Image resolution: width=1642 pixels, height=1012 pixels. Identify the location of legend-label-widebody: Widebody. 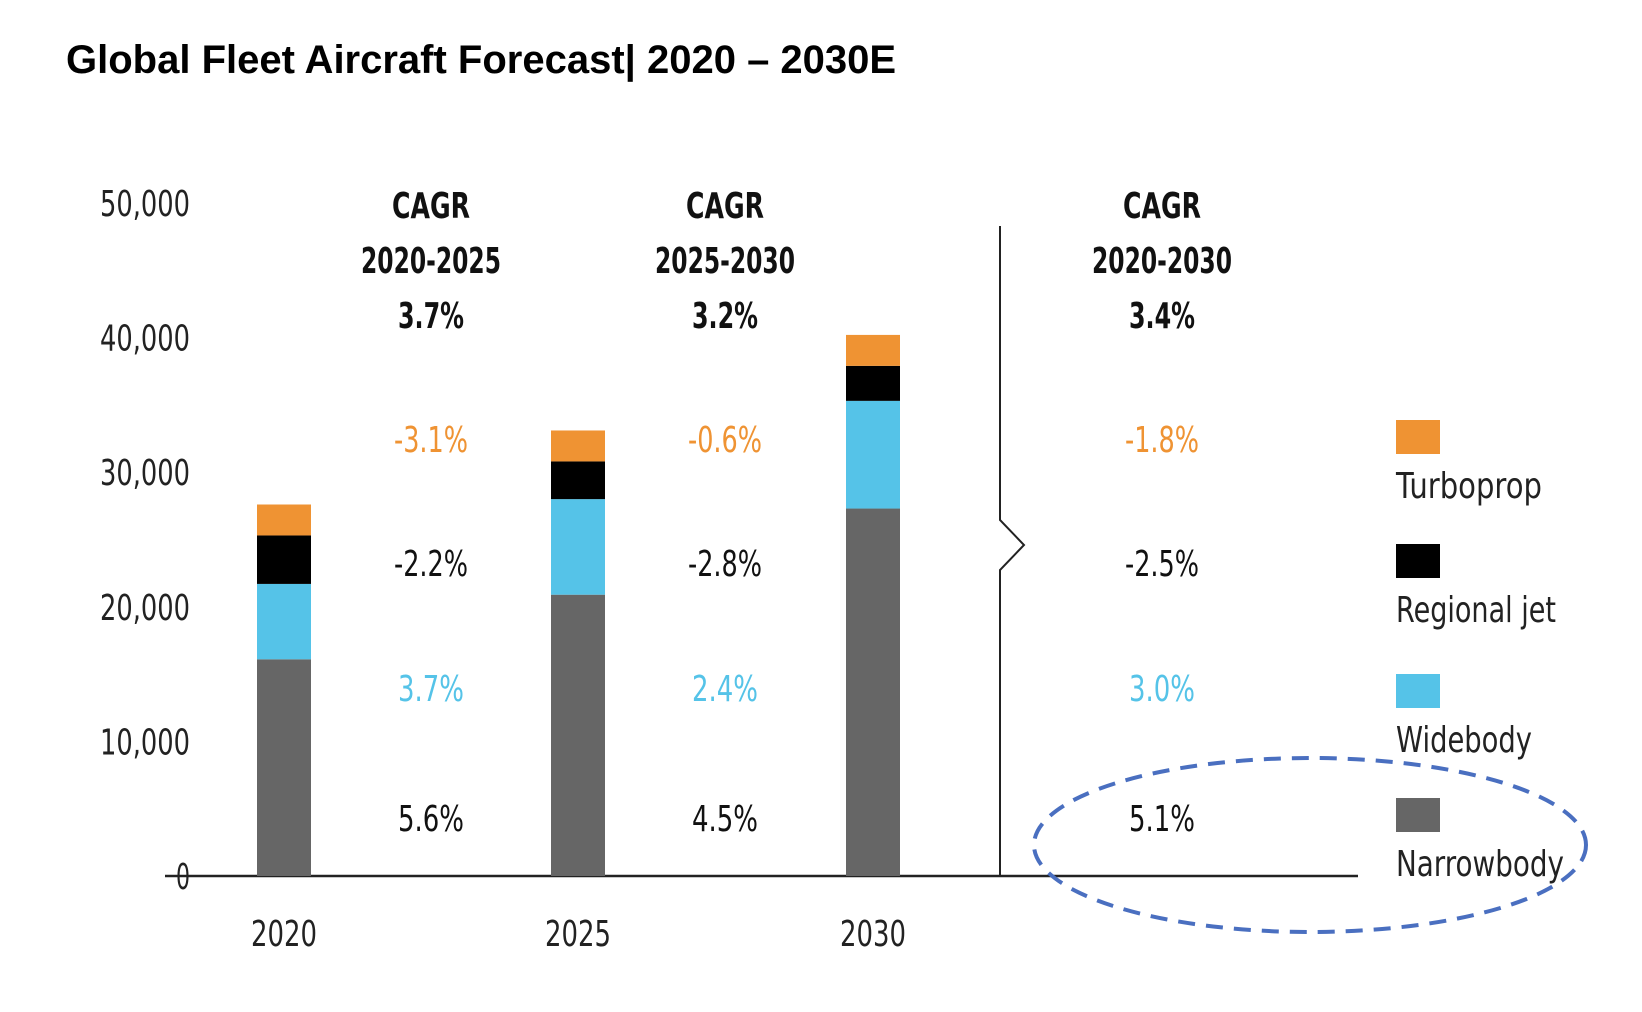
(1464, 740).